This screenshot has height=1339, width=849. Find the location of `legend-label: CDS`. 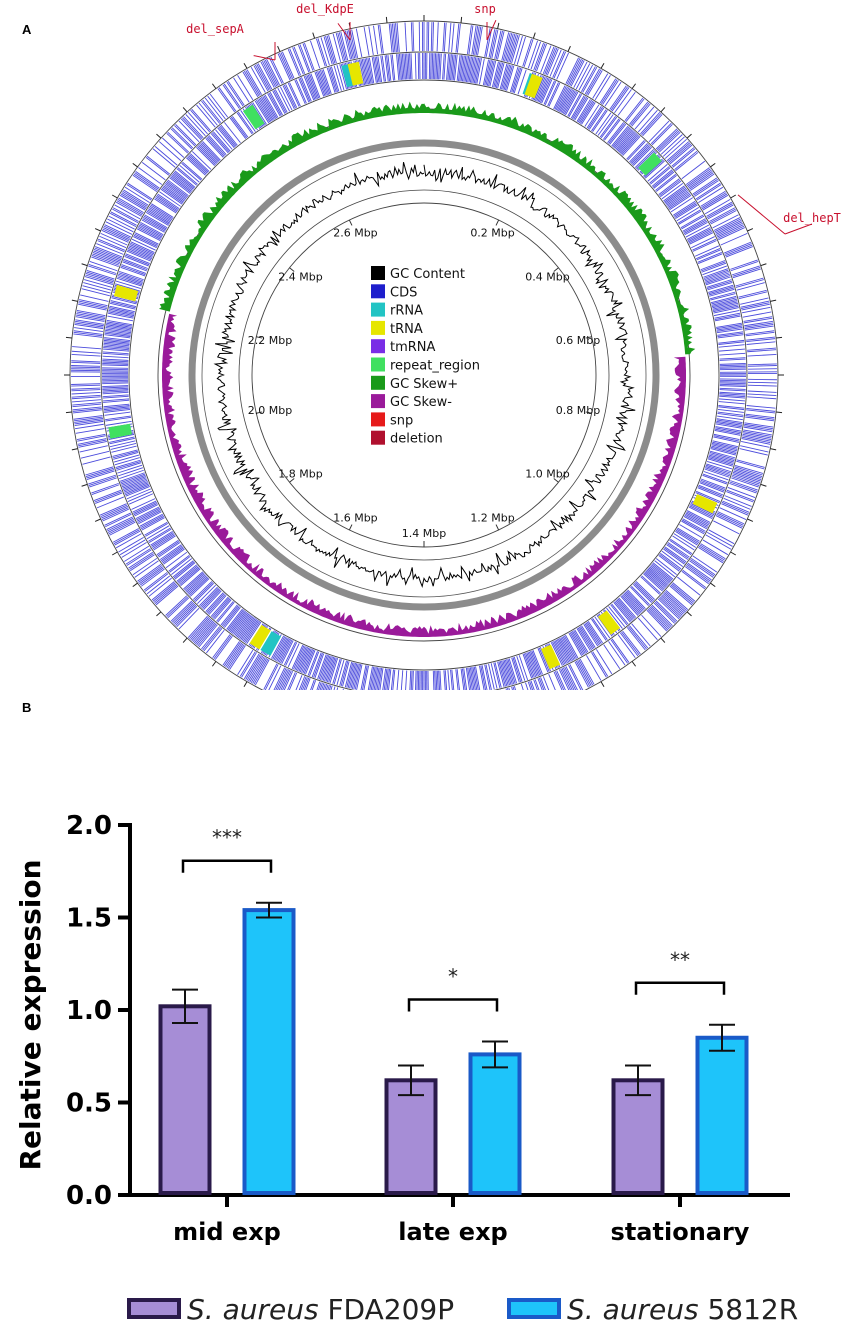

legend-label: CDS is located at coordinates (403, 292).